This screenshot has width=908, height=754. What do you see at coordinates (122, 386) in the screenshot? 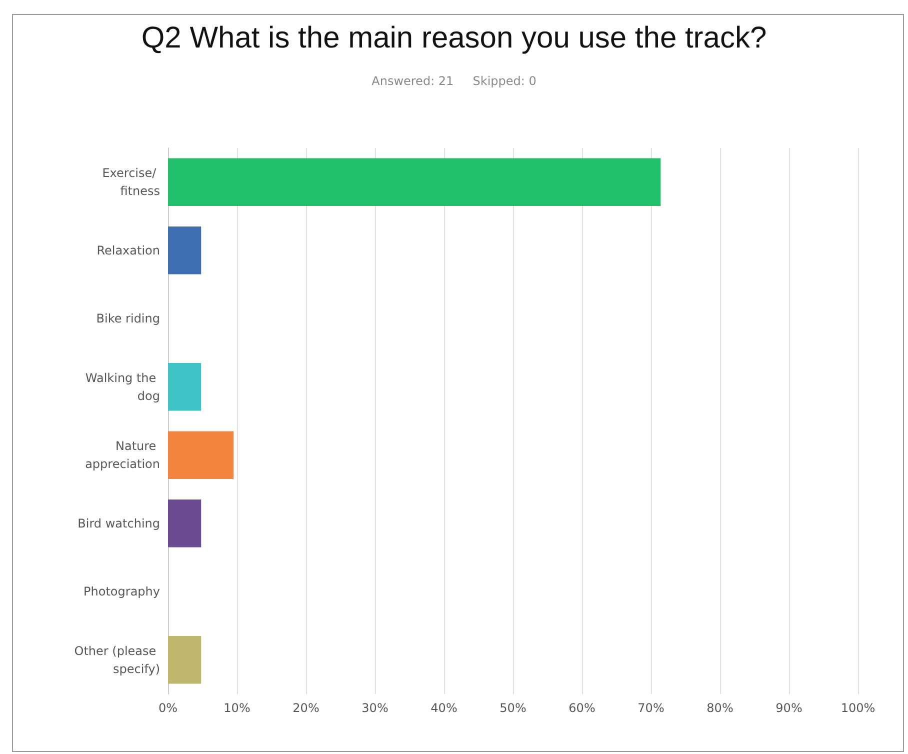
I see `y-tick-label: Walking the dog` at bounding box center [122, 386].